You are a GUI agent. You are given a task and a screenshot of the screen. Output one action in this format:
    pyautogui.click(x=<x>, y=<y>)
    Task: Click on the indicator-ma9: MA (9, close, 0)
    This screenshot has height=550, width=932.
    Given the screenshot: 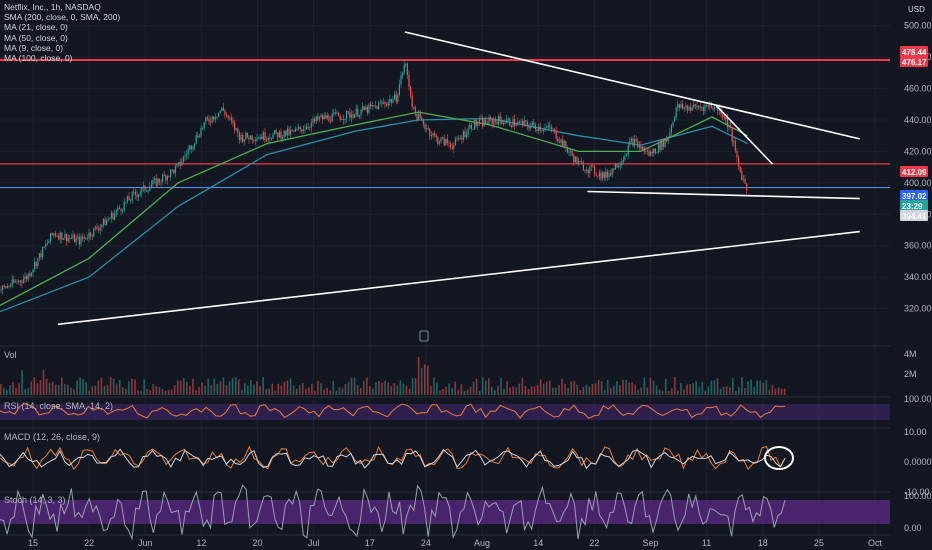 What is the action you would take?
    pyautogui.click(x=34, y=47)
    